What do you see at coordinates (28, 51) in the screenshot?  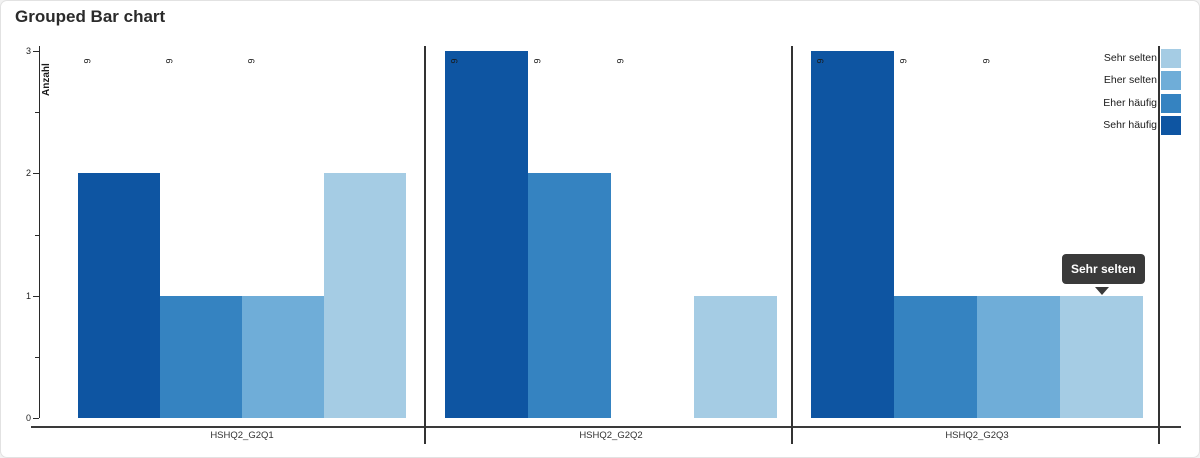 I see `y-axis-tick-label: 3` at bounding box center [28, 51].